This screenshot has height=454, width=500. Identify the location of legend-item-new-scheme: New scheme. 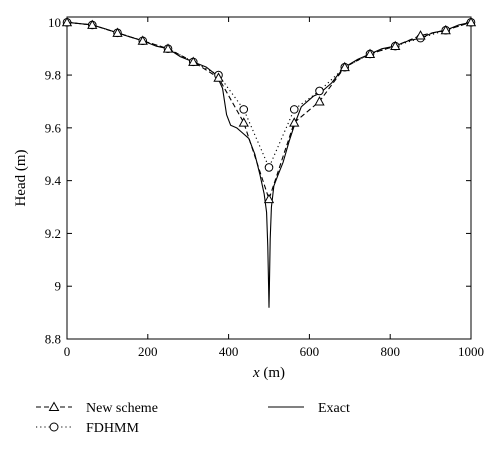
(97, 408).